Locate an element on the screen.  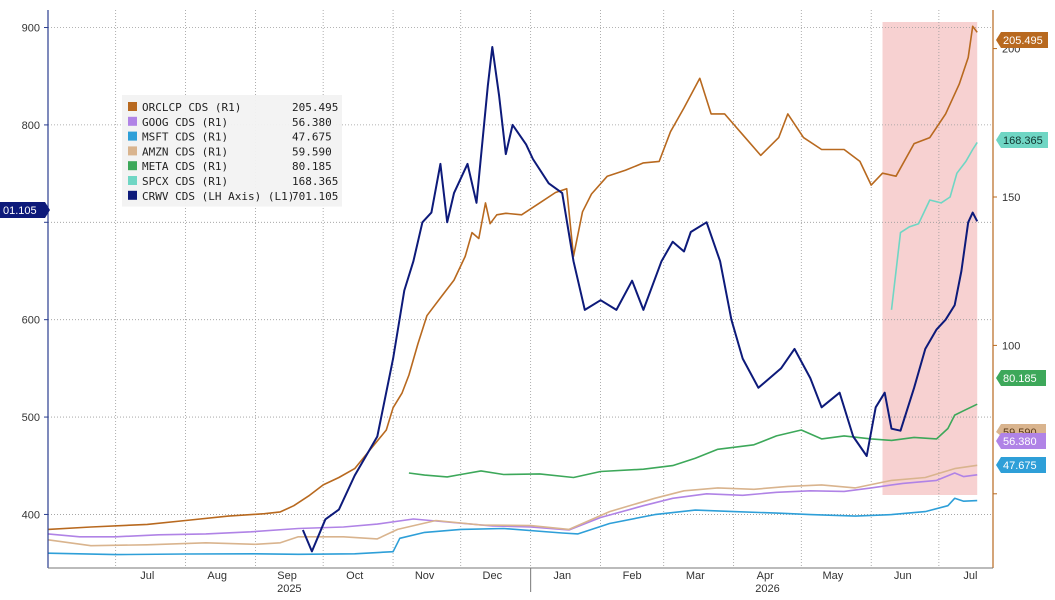
legend-series-value: 59.590 is located at coordinates (312, 151).